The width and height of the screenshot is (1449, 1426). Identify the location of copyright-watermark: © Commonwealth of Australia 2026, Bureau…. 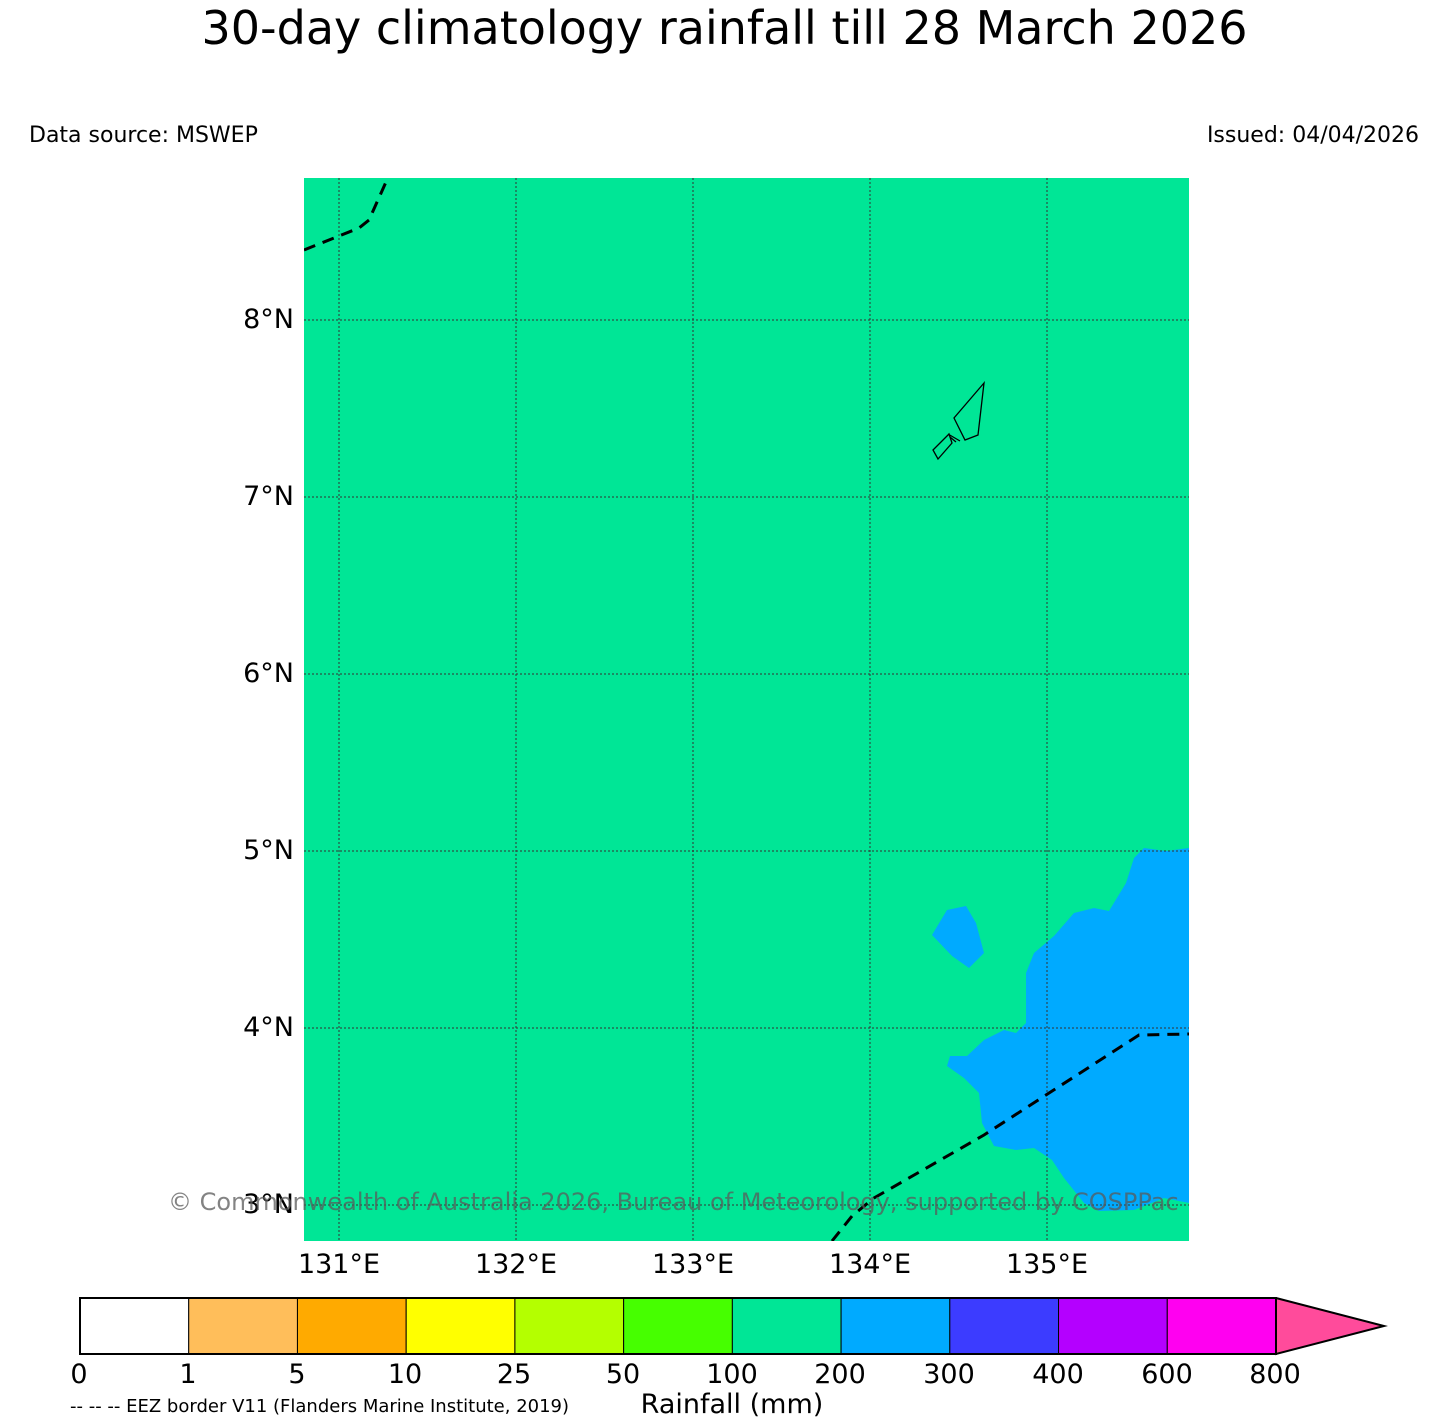
(673, 1202).